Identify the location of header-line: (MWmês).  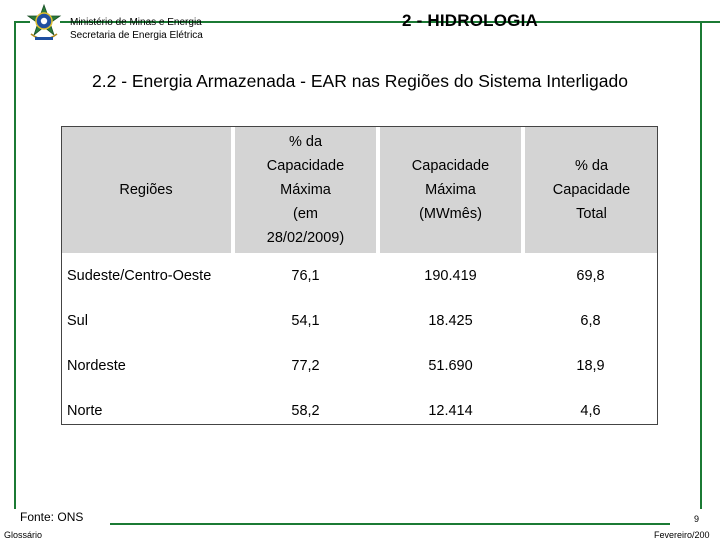
(450, 213).